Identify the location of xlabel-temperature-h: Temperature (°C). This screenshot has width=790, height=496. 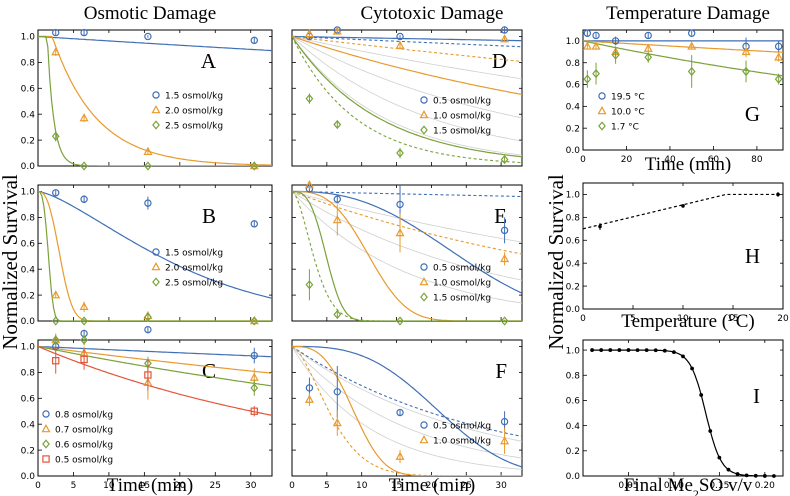
(687, 321).